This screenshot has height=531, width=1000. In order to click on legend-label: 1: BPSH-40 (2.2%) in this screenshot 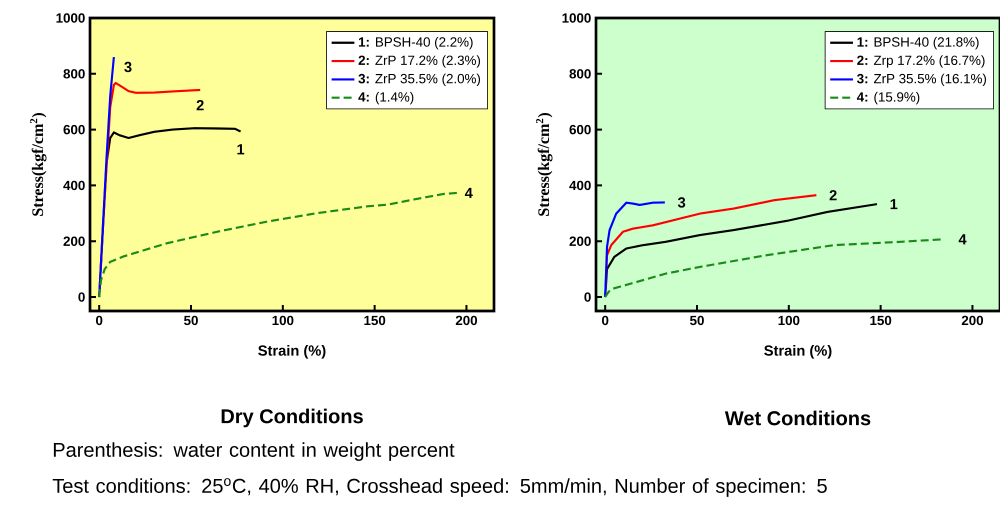, I will do `click(415, 43)`.